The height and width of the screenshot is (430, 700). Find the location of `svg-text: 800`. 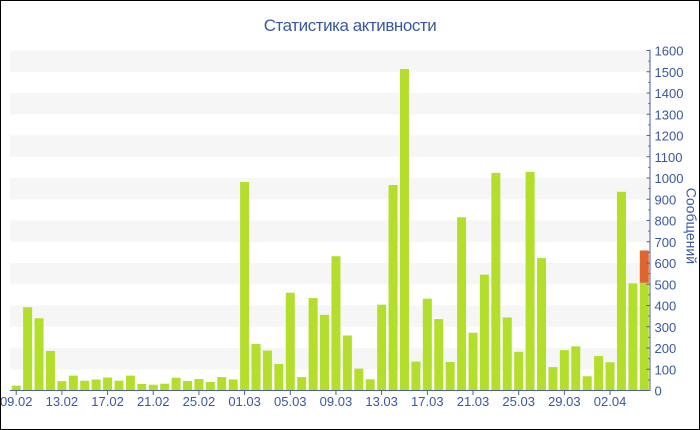

svg-text: 800 is located at coordinates (666, 221).